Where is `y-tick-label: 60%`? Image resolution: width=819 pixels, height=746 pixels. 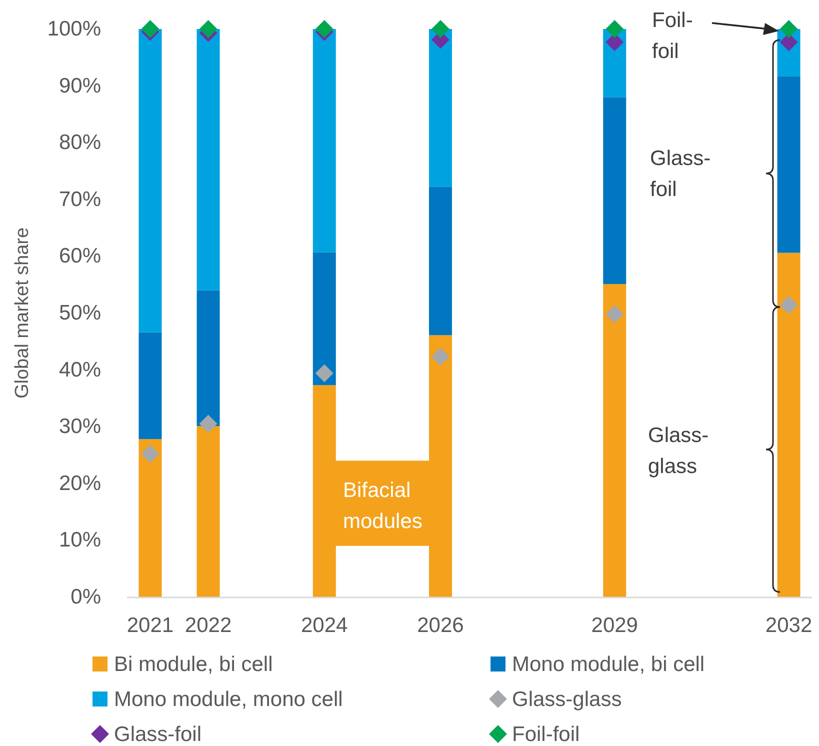
y-tick-label: 60% is located at coordinates (79, 256).